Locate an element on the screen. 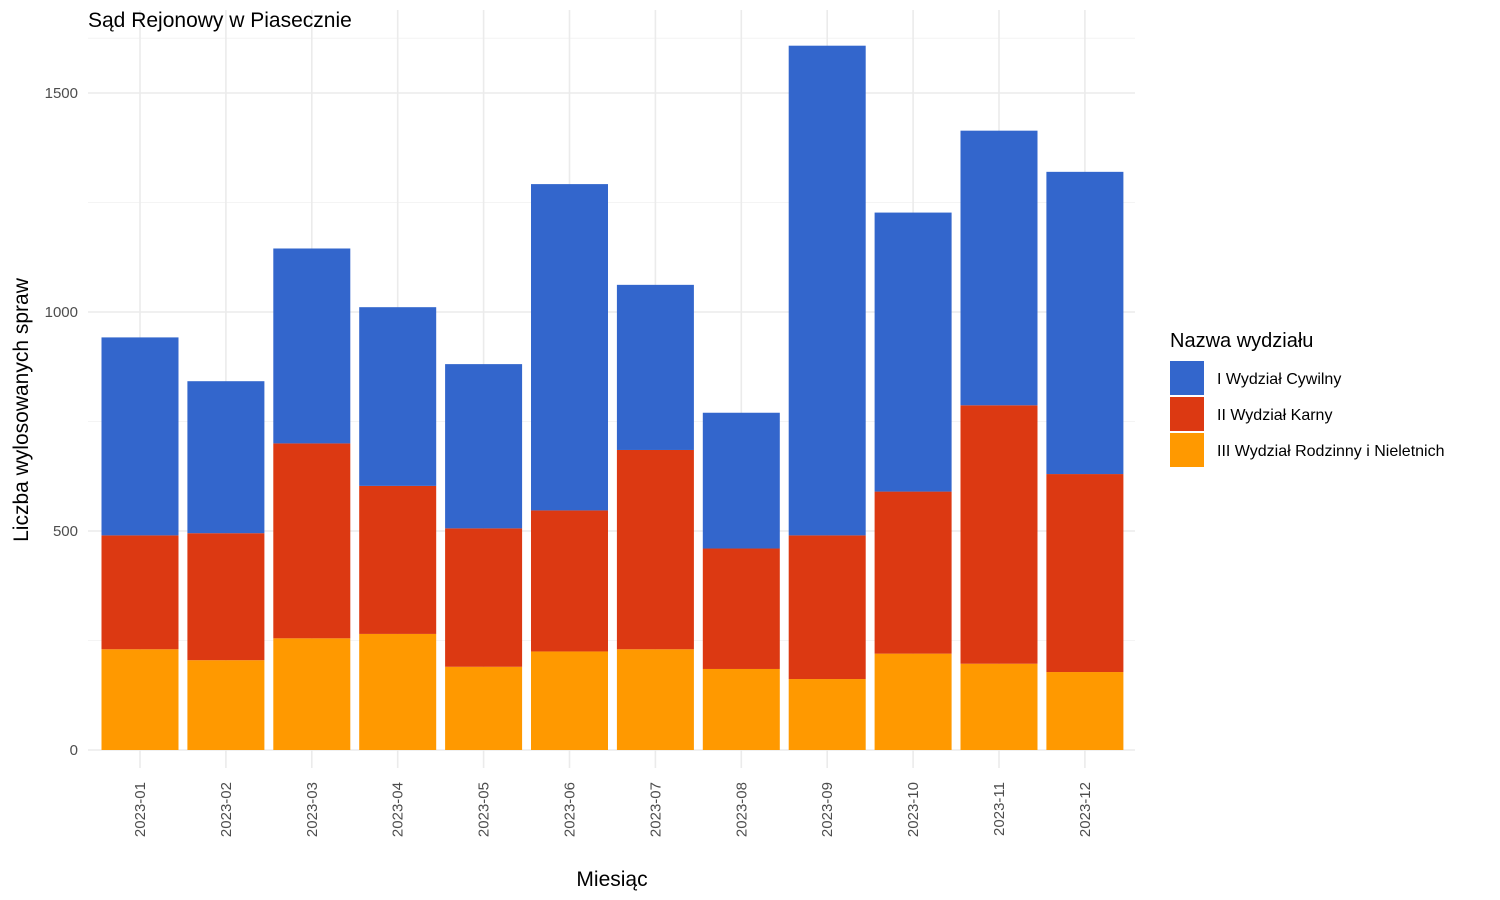 The width and height of the screenshot is (1500, 900). y-axis-title: Liczba wylosowanych spraw is located at coordinates (21, 409).